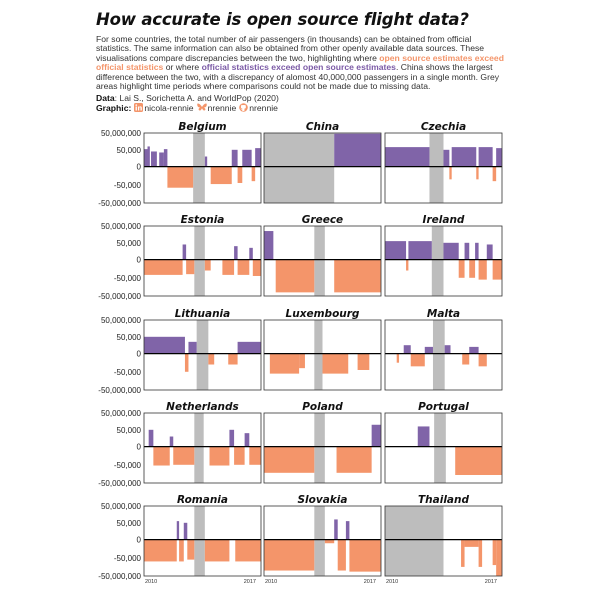  What do you see at coordinates (121, 133) in the screenshot?
I see `y-tick-label-belgium-0: 50,000,000` at bounding box center [121, 133].